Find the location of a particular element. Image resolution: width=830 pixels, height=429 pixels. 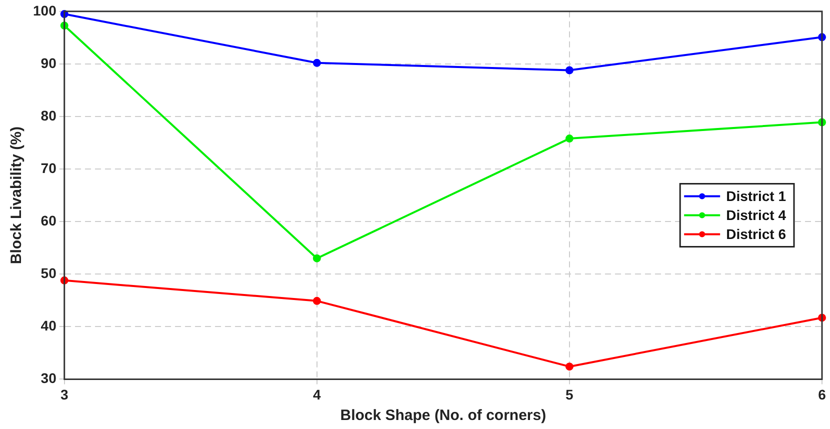

y-axis-title: Block Livability (%) is located at coordinates (17, 195).